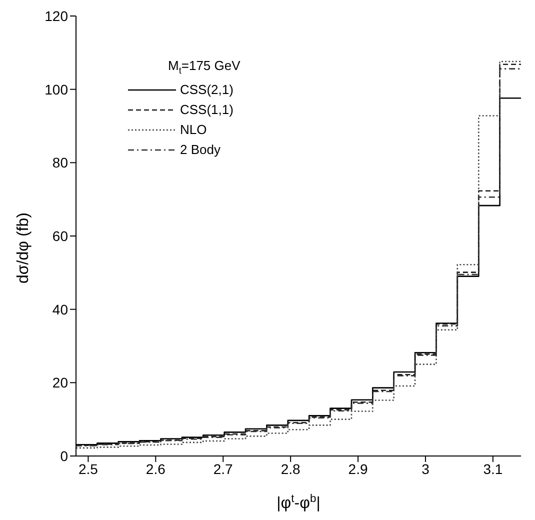 Image resolution: width=535 pixels, height=520 pixels. Describe the element at coordinates (493, 468) in the screenshot. I see `x-tick-label: 3.1` at that location.